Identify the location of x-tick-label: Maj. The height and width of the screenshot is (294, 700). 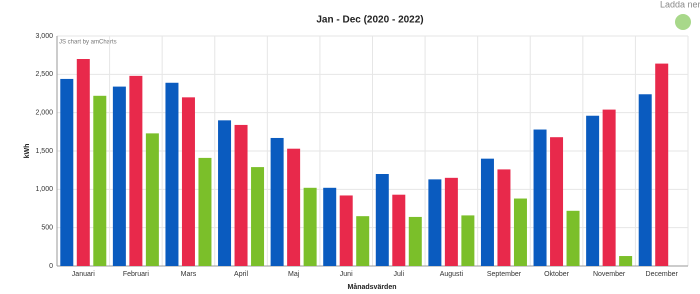
(294, 274).